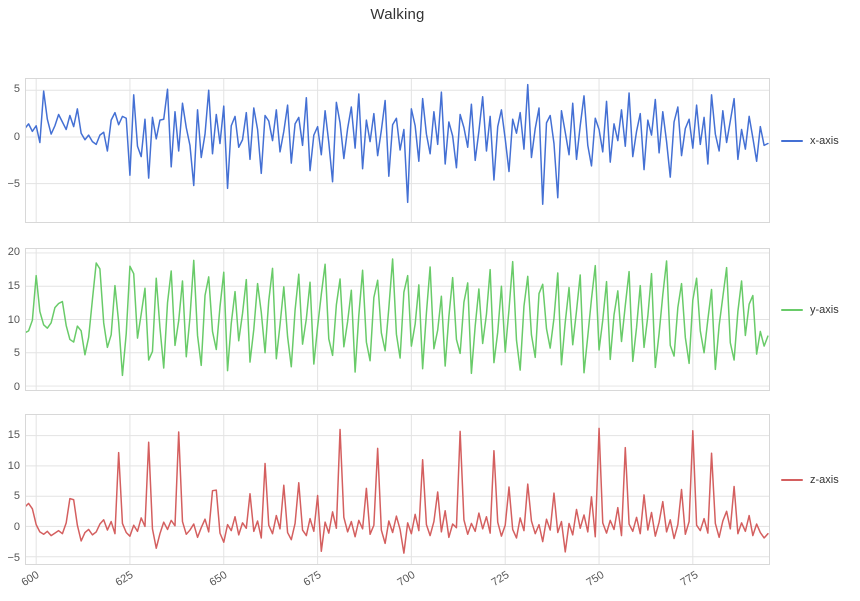 Image resolution: width=860 pixels, height=601 pixels. What do you see at coordinates (824, 309) in the screenshot?
I see `legend-label: y-axis` at bounding box center [824, 309].